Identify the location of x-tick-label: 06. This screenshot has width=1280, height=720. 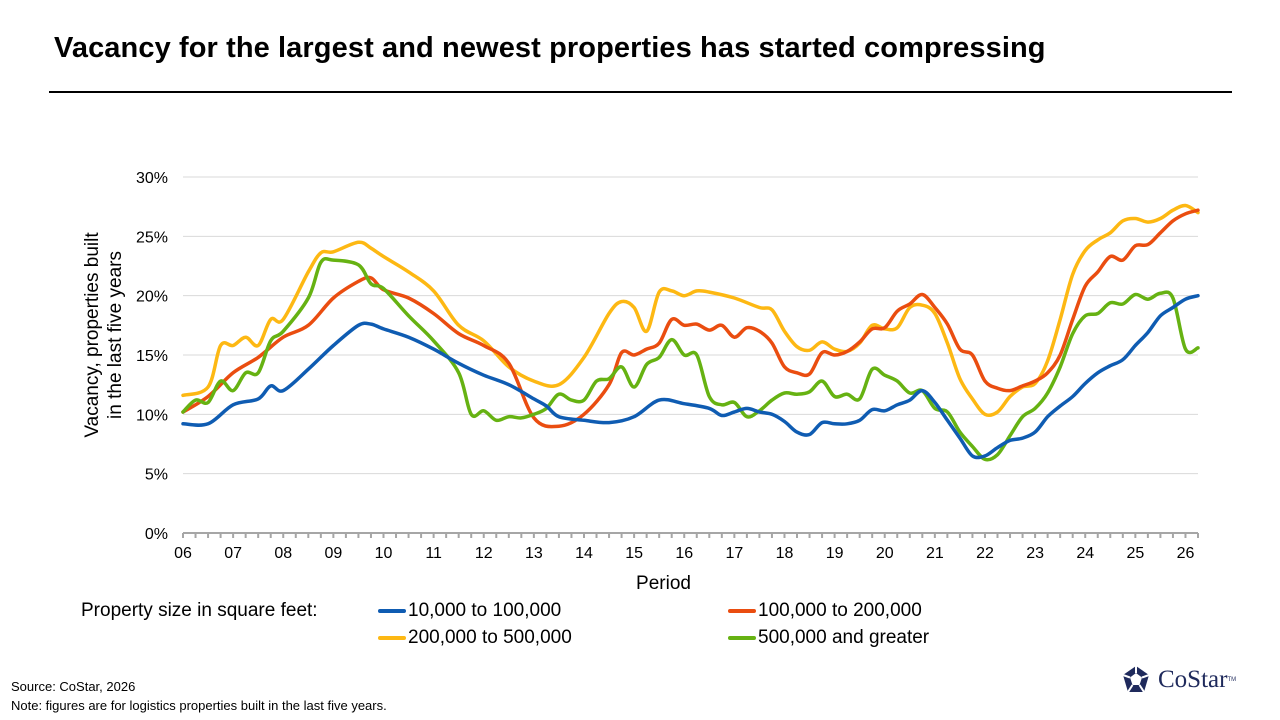
(183, 553).